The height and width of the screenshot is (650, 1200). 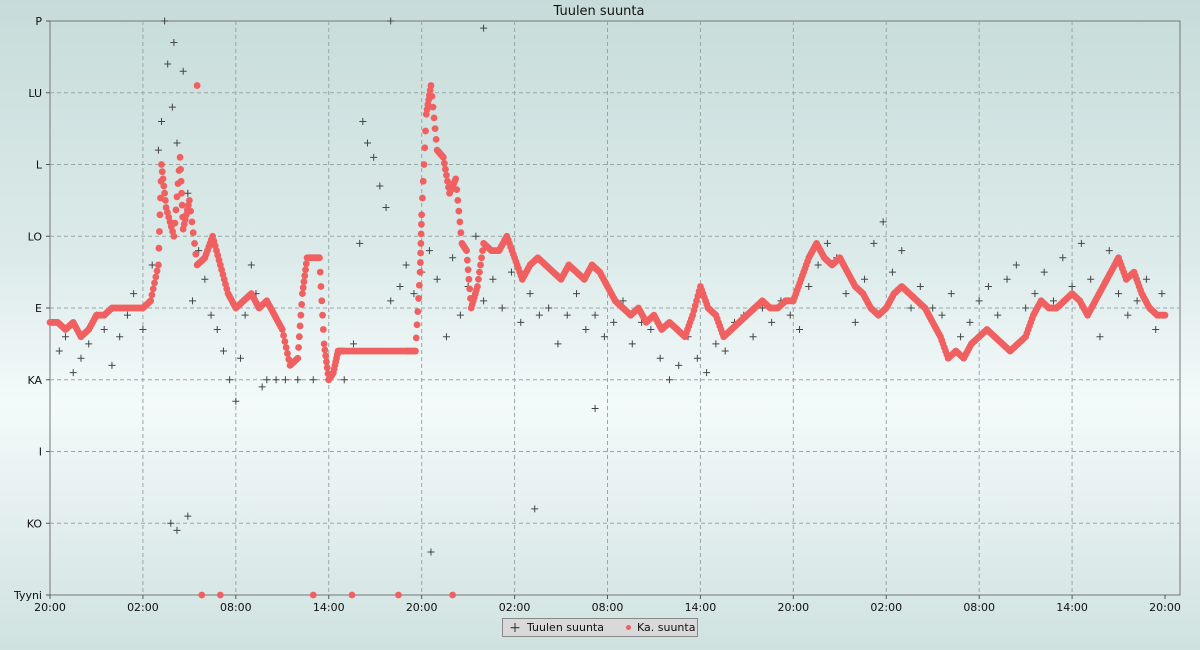 I want to click on y-axis: Tyyni KO I KA E LO L LU P, so click(x=31, y=308).